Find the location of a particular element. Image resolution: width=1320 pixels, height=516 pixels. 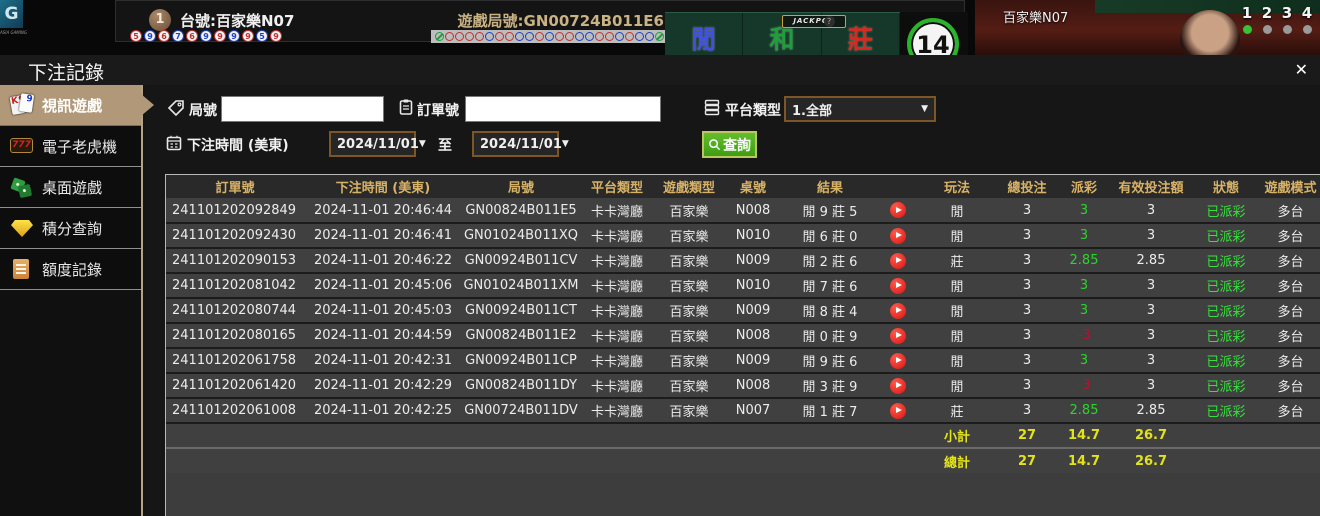

sidebar-item-視訊遊戲: K♥ 9 視訊遊戲 is located at coordinates (70, 105).